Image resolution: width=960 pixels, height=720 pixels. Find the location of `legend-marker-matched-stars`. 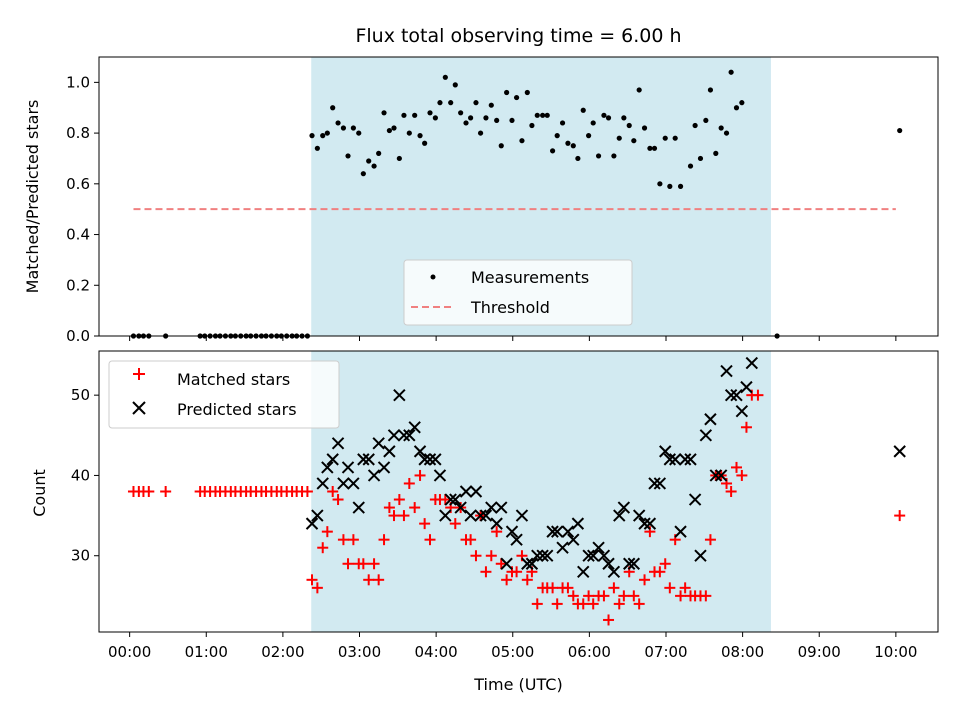

legend-marker-matched-stars is located at coordinates (139, 374).